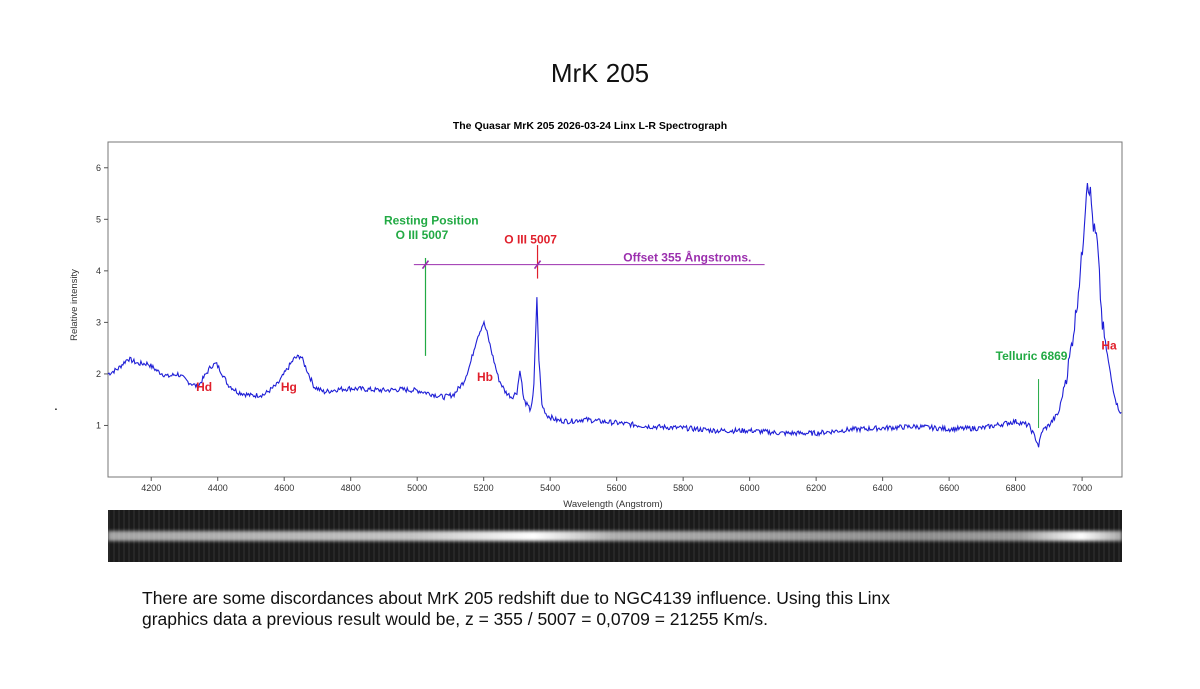  Describe the element at coordinates (530, 240) in the screenshot. I see `observed-oiii-label: O III 5007` at that location.